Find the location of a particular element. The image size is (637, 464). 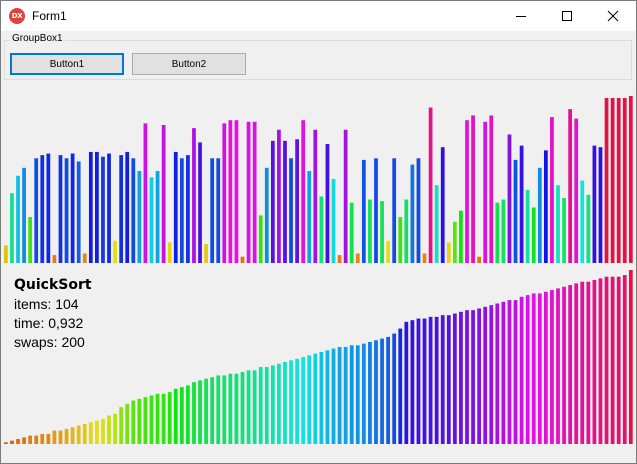

maximize-button is located at coordinates (567, 16).